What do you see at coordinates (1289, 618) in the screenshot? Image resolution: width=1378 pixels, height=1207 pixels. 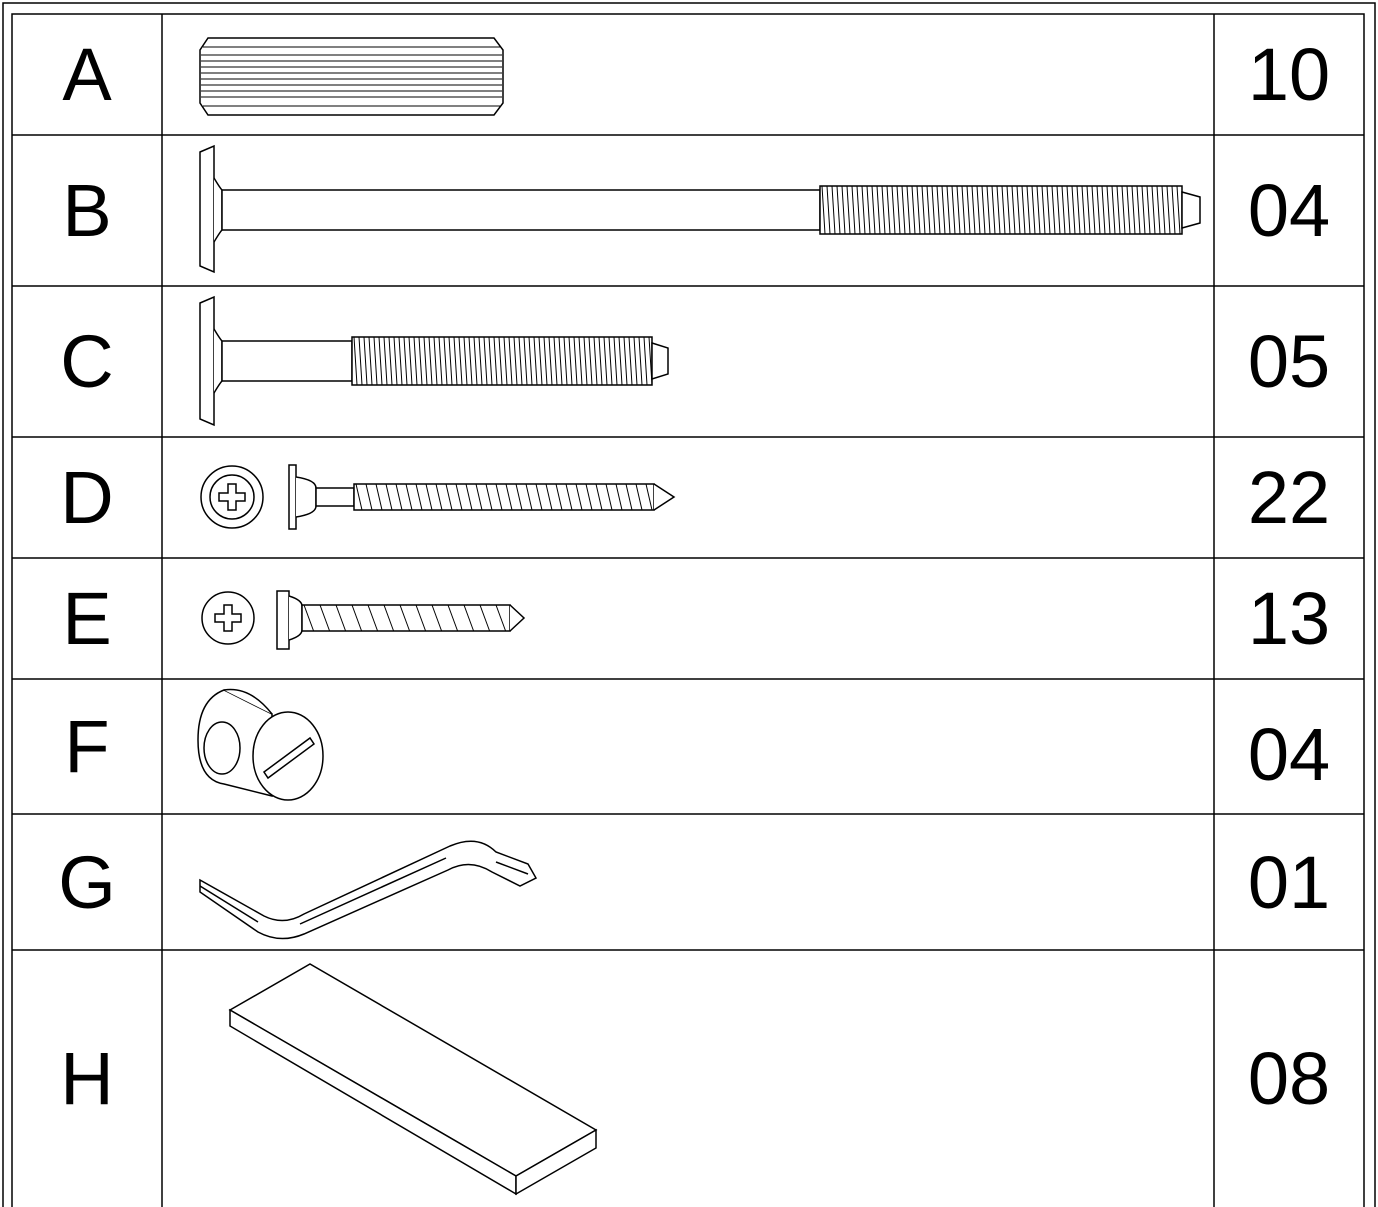 I see `row-e-quantity: 13` at bounding box center [1289, 618].